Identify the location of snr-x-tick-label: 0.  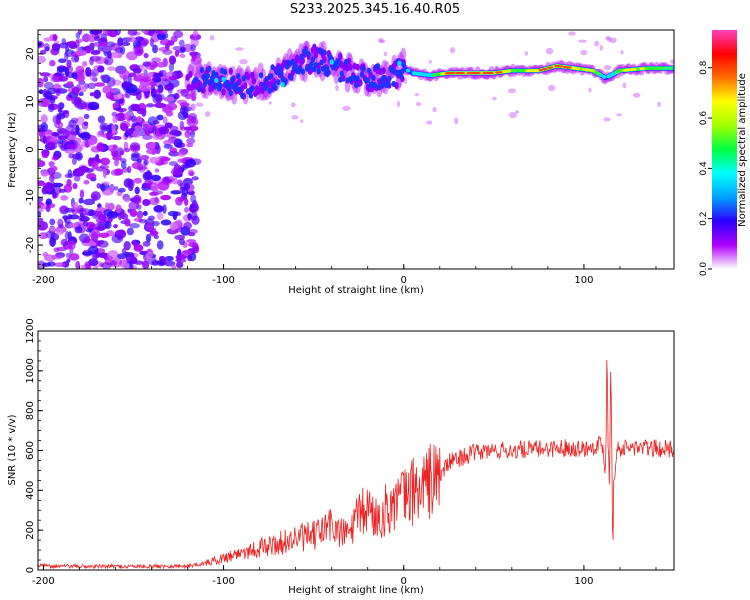
(404, 581).